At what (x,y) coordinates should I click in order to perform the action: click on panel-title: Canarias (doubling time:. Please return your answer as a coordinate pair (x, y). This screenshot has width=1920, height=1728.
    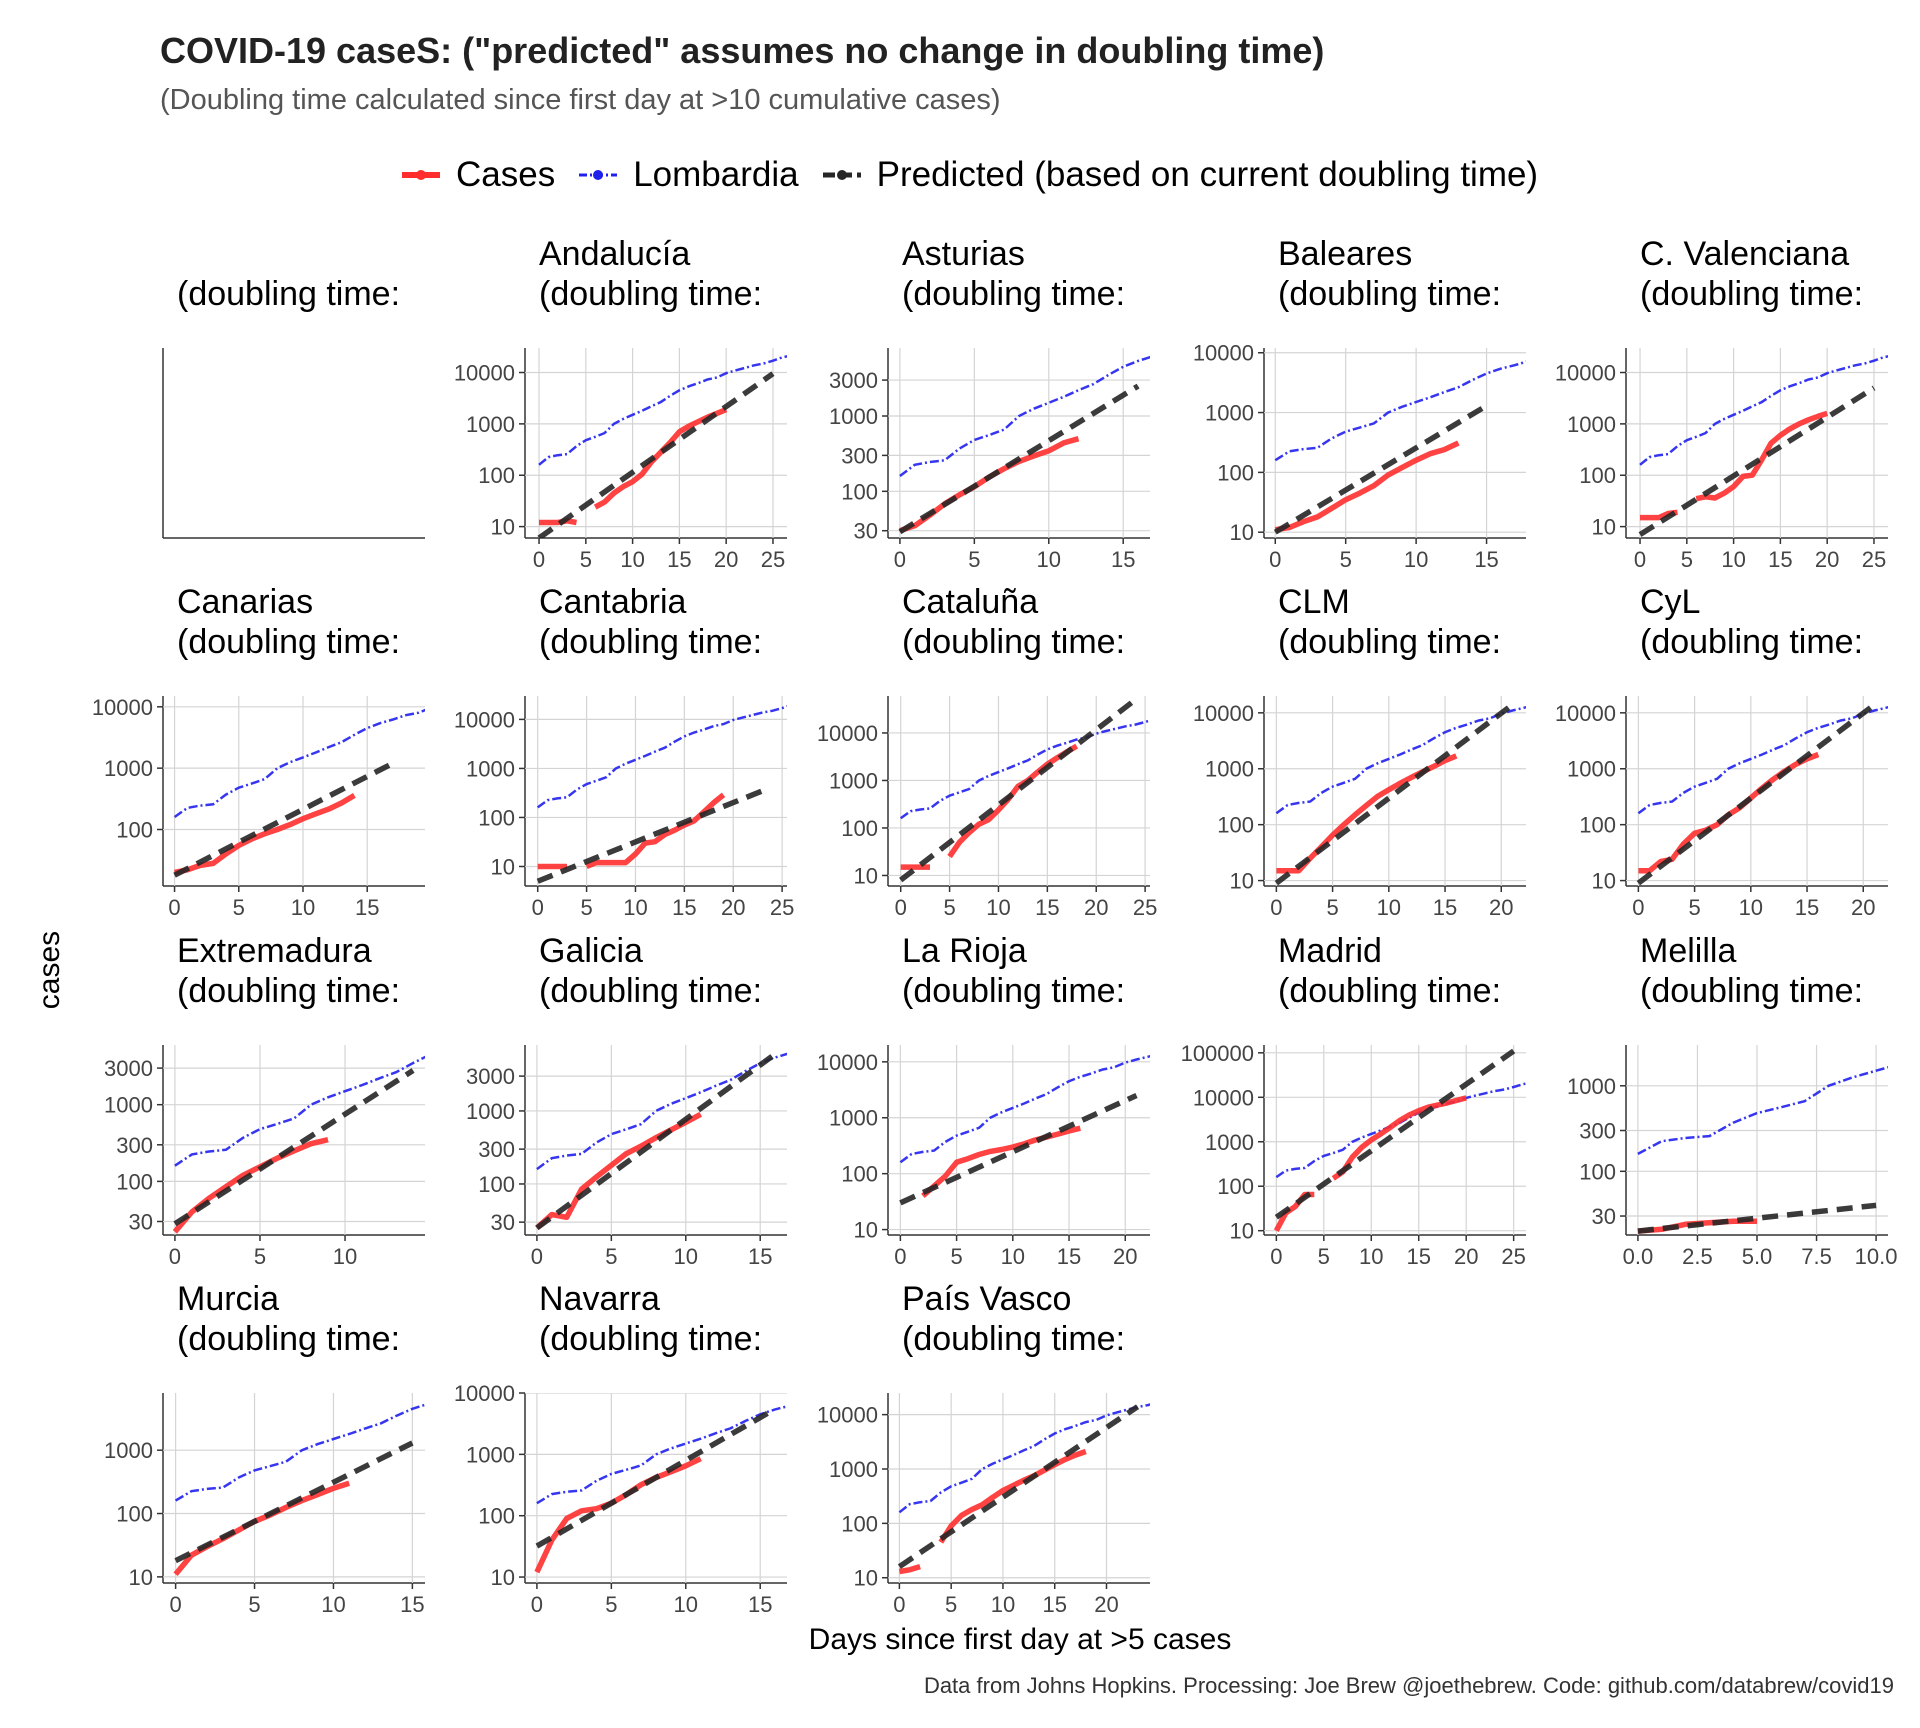
    Looking at the image, I should click on (288, 622).